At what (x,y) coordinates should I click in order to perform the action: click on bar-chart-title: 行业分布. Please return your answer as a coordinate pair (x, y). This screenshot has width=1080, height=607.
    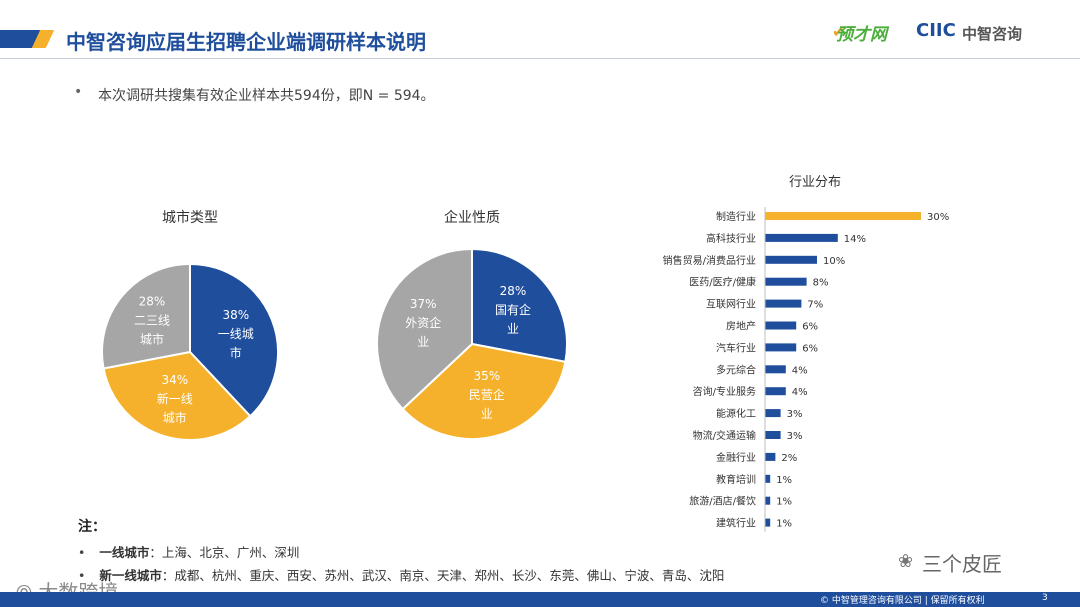
    Looking at the image, I should click on (815, 182).